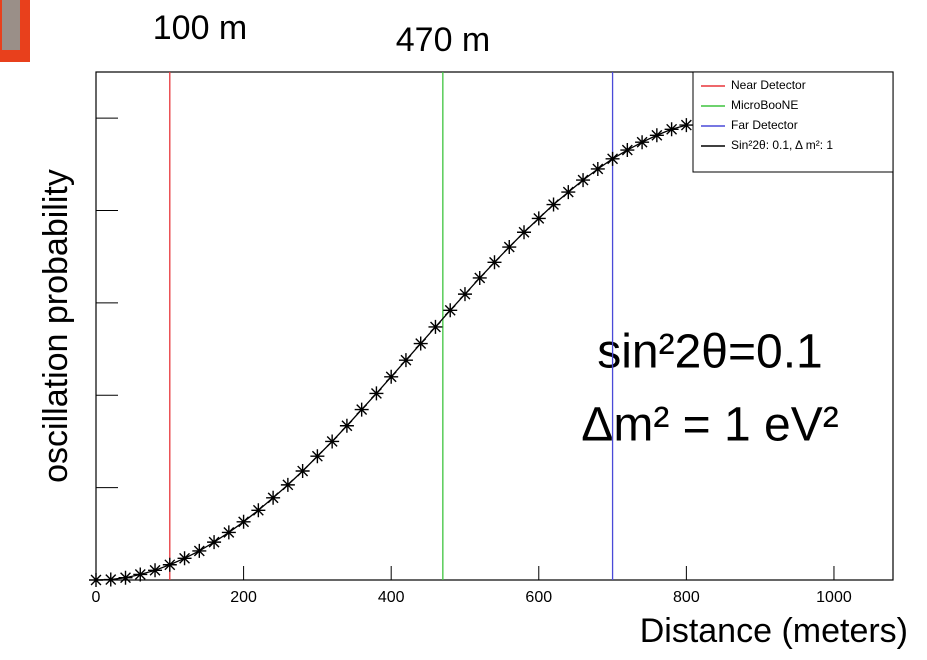 This screenshot has width=927, height=660. Describe the element at coordinates (243, 597) in the screenshot. I see `x-tick-label: 200` at that location.